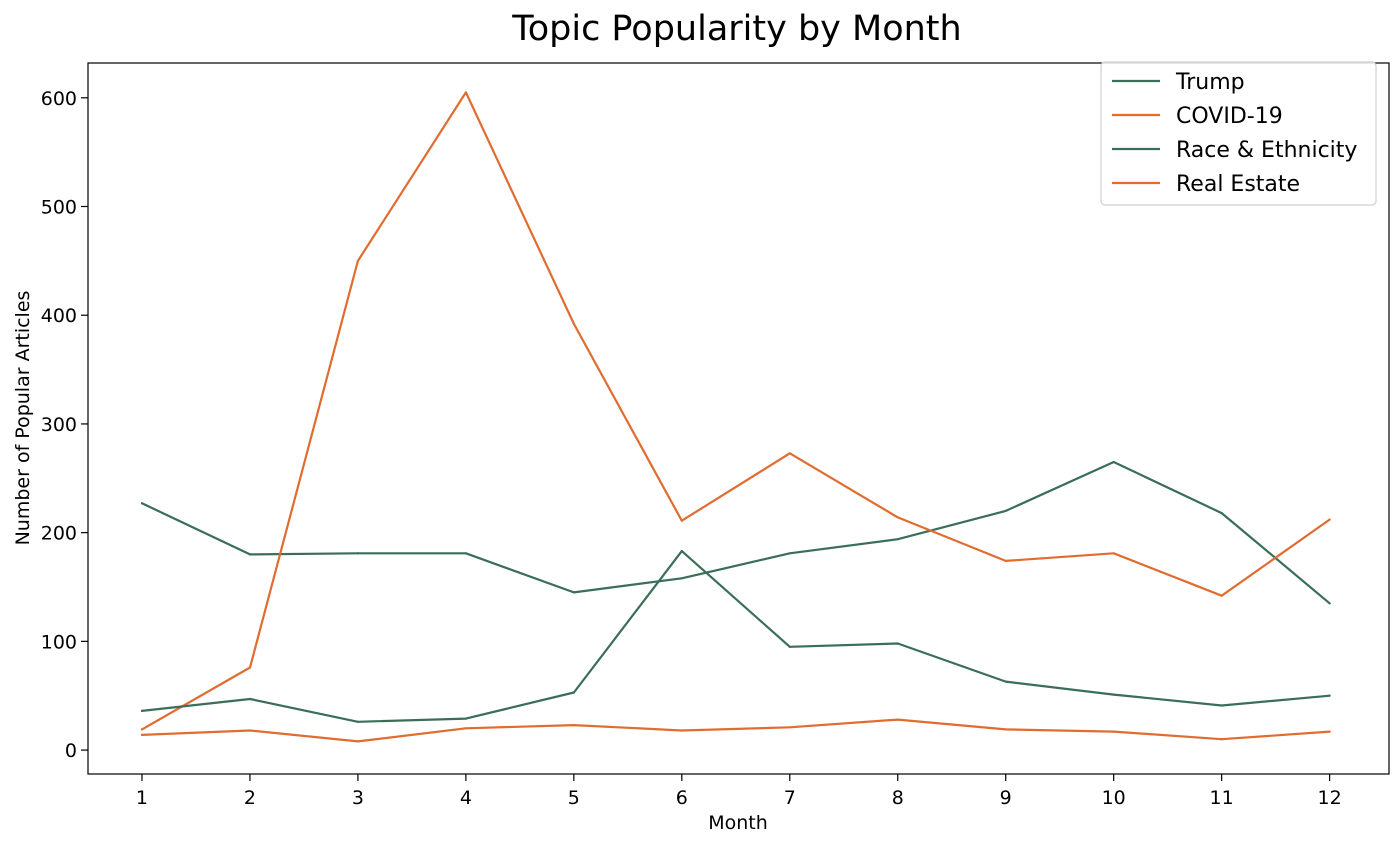  Describe the element at coordinates (1006, 798) in the screenshot. I see `x-tick-label: 9` at that location.